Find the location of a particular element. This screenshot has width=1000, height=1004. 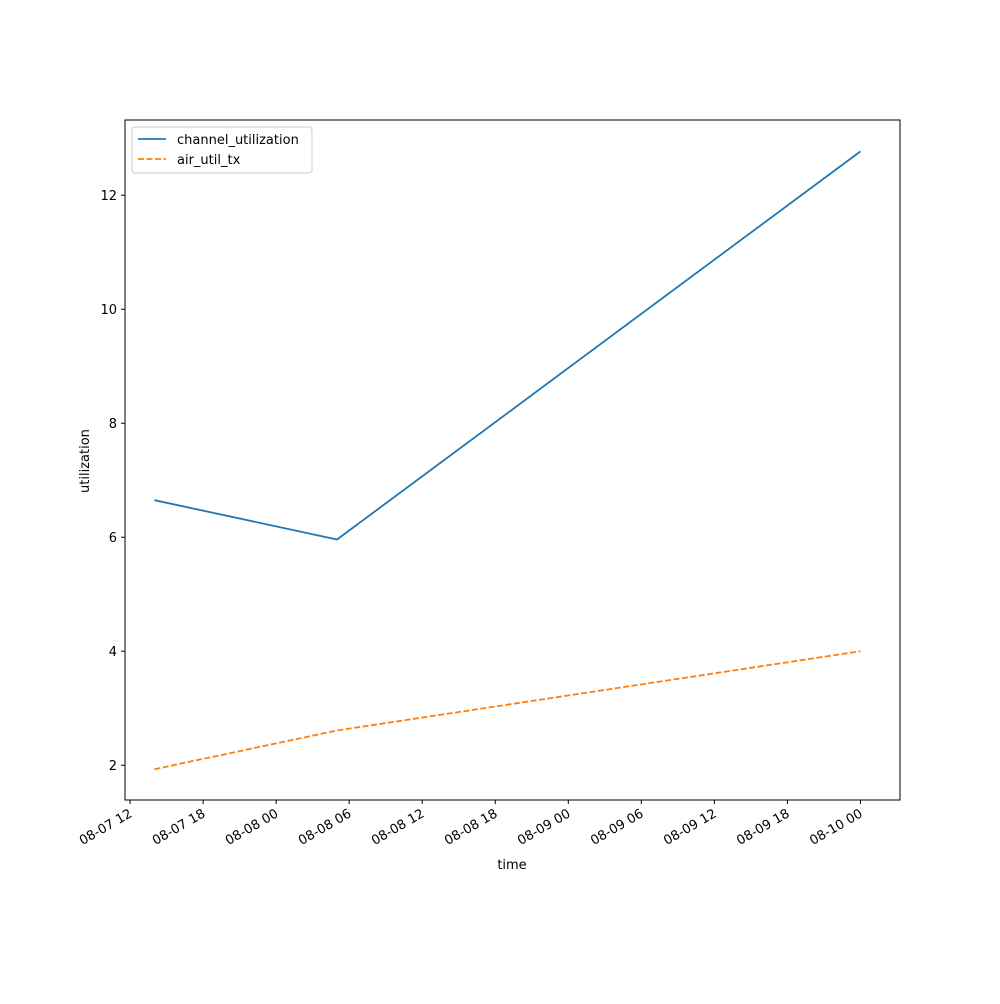

legend-label: channel_utilization is located at coordinates (238, 140).